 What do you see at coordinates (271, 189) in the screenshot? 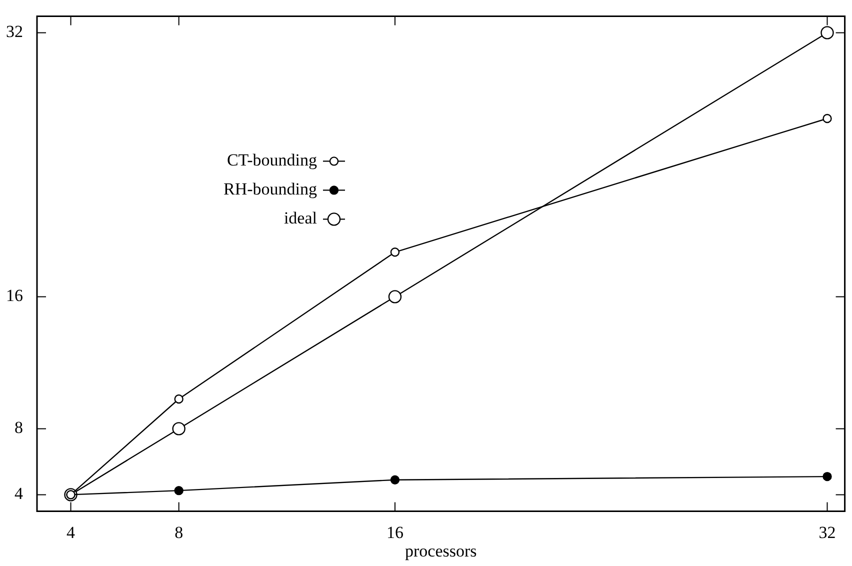
I see `legend-label: RH-bounding` at bounding box center [271, 189].